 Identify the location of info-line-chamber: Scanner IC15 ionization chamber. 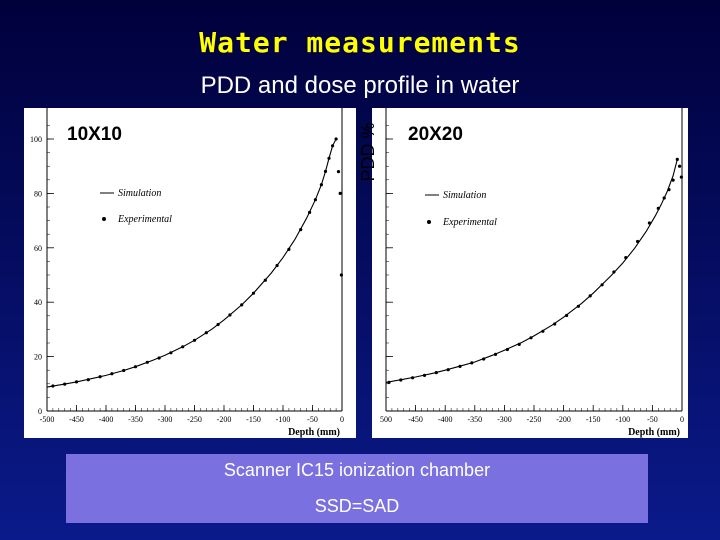
(357, 470).